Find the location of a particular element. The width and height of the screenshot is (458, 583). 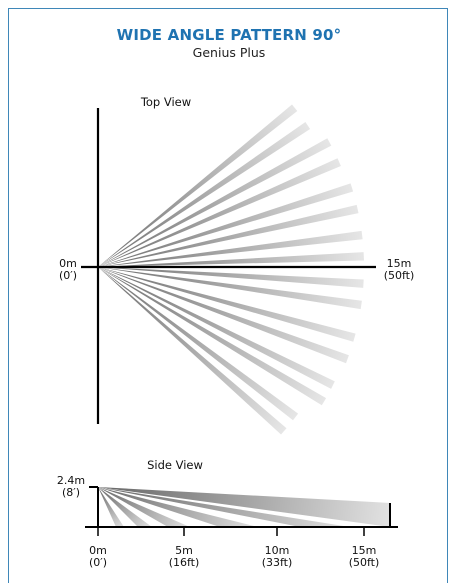

side-view-tick-label-2: 10m (33ft) is located at coordinates (277, 557).